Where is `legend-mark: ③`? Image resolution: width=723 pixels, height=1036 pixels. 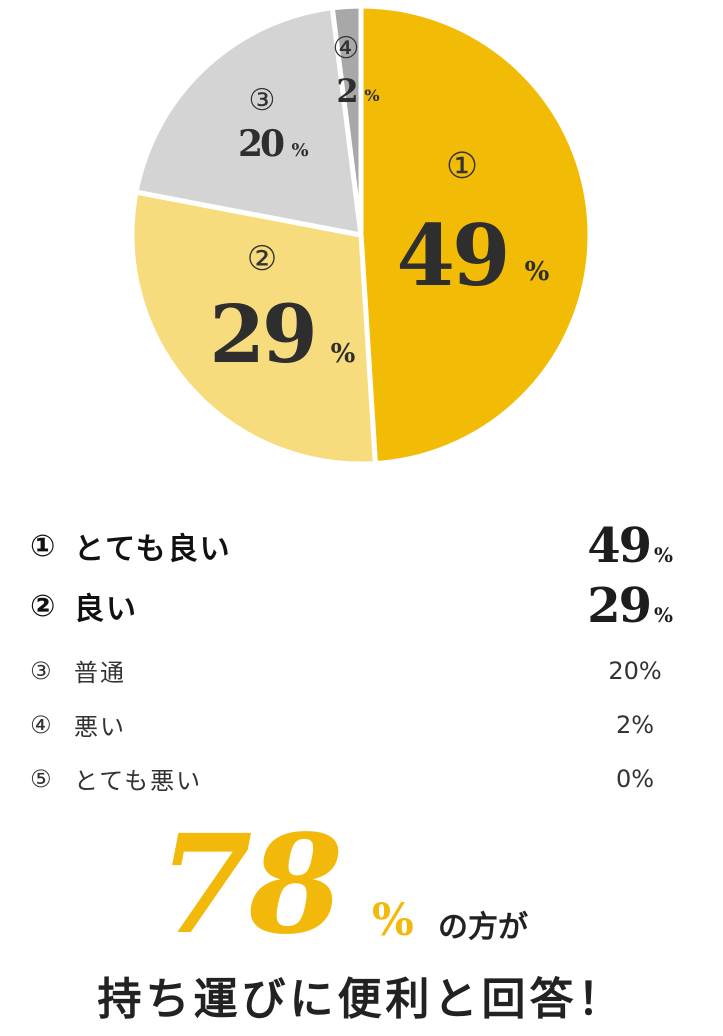
legend-mark: ③ is located at coordinates (41, 670).